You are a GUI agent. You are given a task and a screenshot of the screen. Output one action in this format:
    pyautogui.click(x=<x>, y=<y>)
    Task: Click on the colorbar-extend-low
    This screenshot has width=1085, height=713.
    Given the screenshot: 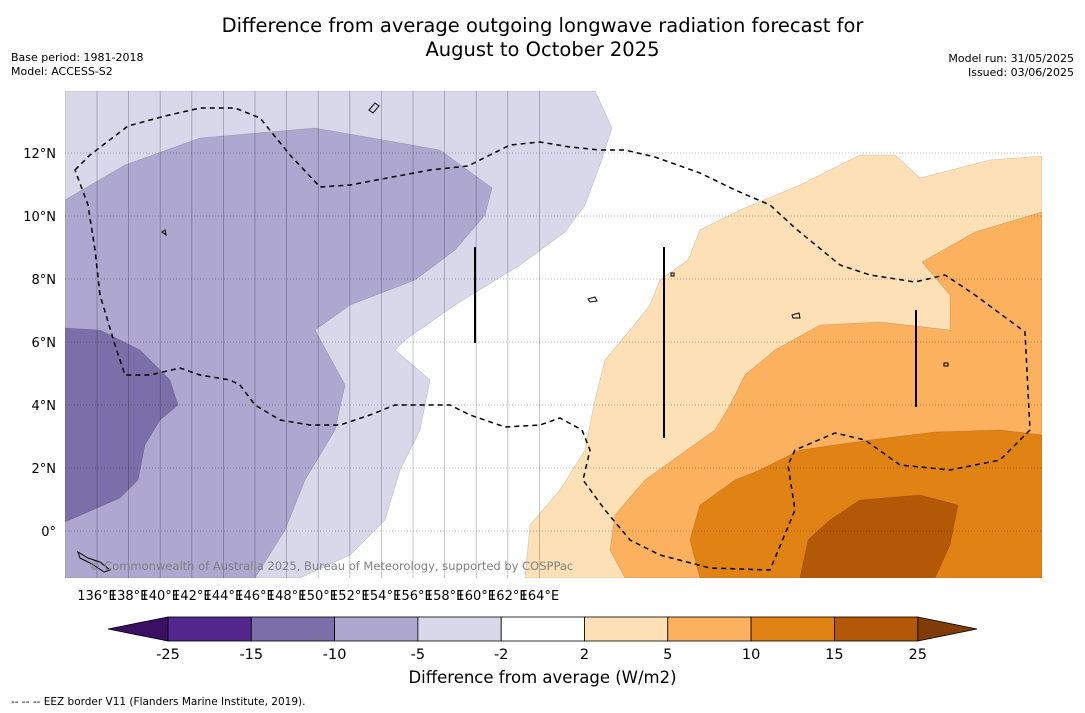 What is the action you would take?
    pyautogui.click(x=138, y=629)
    